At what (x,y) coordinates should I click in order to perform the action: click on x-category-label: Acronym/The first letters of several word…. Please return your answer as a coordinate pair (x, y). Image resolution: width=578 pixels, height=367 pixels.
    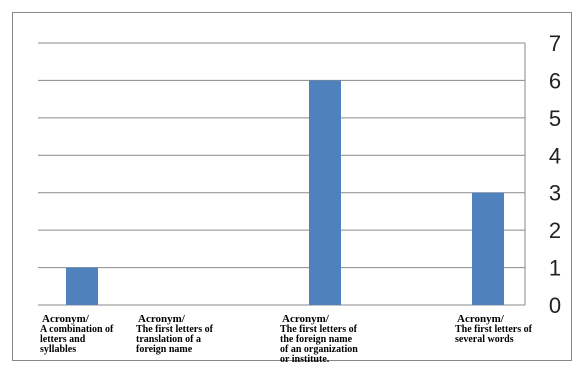
    Looking at the image, I should click on (494, 329).